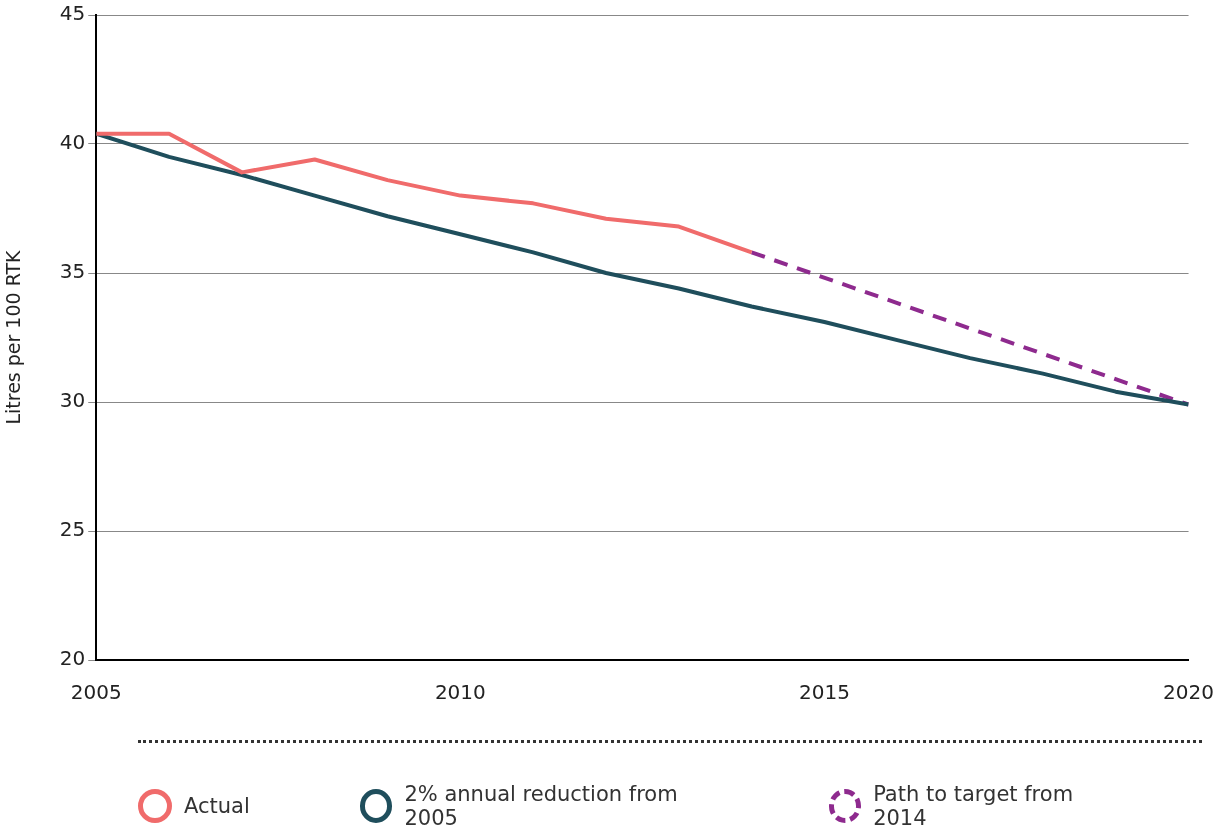 This screenshot has width=1228, height=828. Describe the element at coordinates (974, 805) in the screenshot. I see `legend-label: Path to target from 2014` at that location.